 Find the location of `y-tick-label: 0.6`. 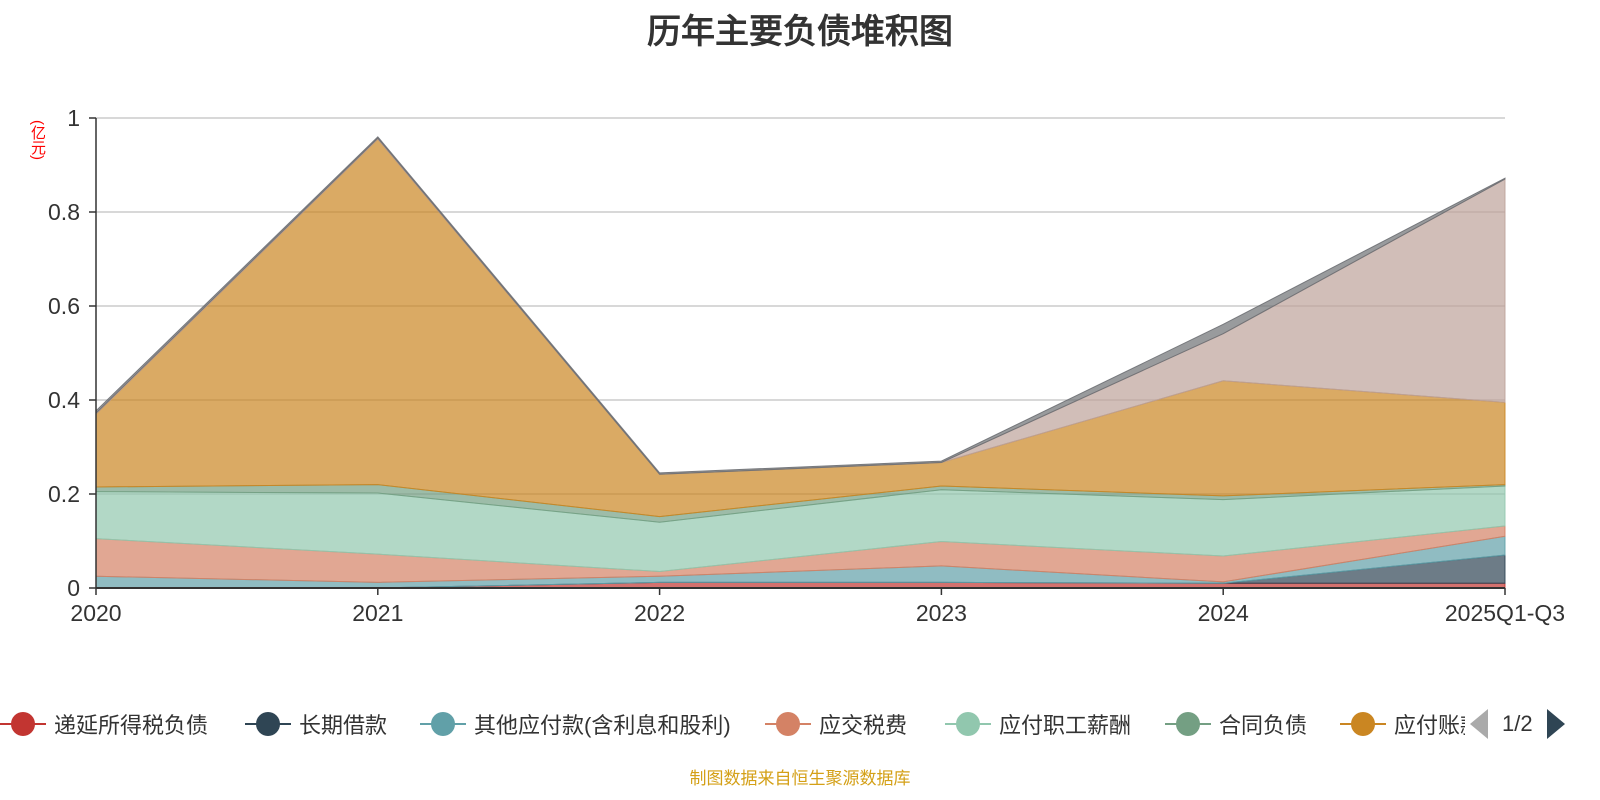

y-tick-label: 0.6 is located at coordinates (64, 306).